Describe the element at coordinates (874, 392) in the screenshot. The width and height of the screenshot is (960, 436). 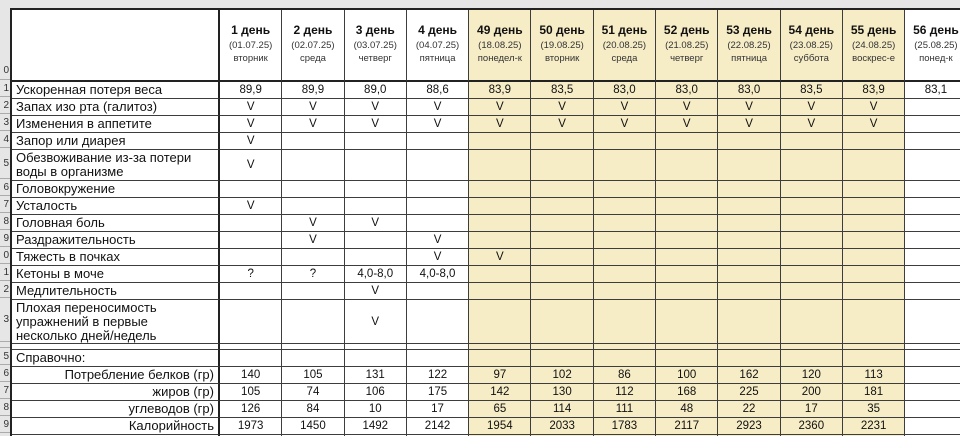
I see `table-cell: 181` at that location.